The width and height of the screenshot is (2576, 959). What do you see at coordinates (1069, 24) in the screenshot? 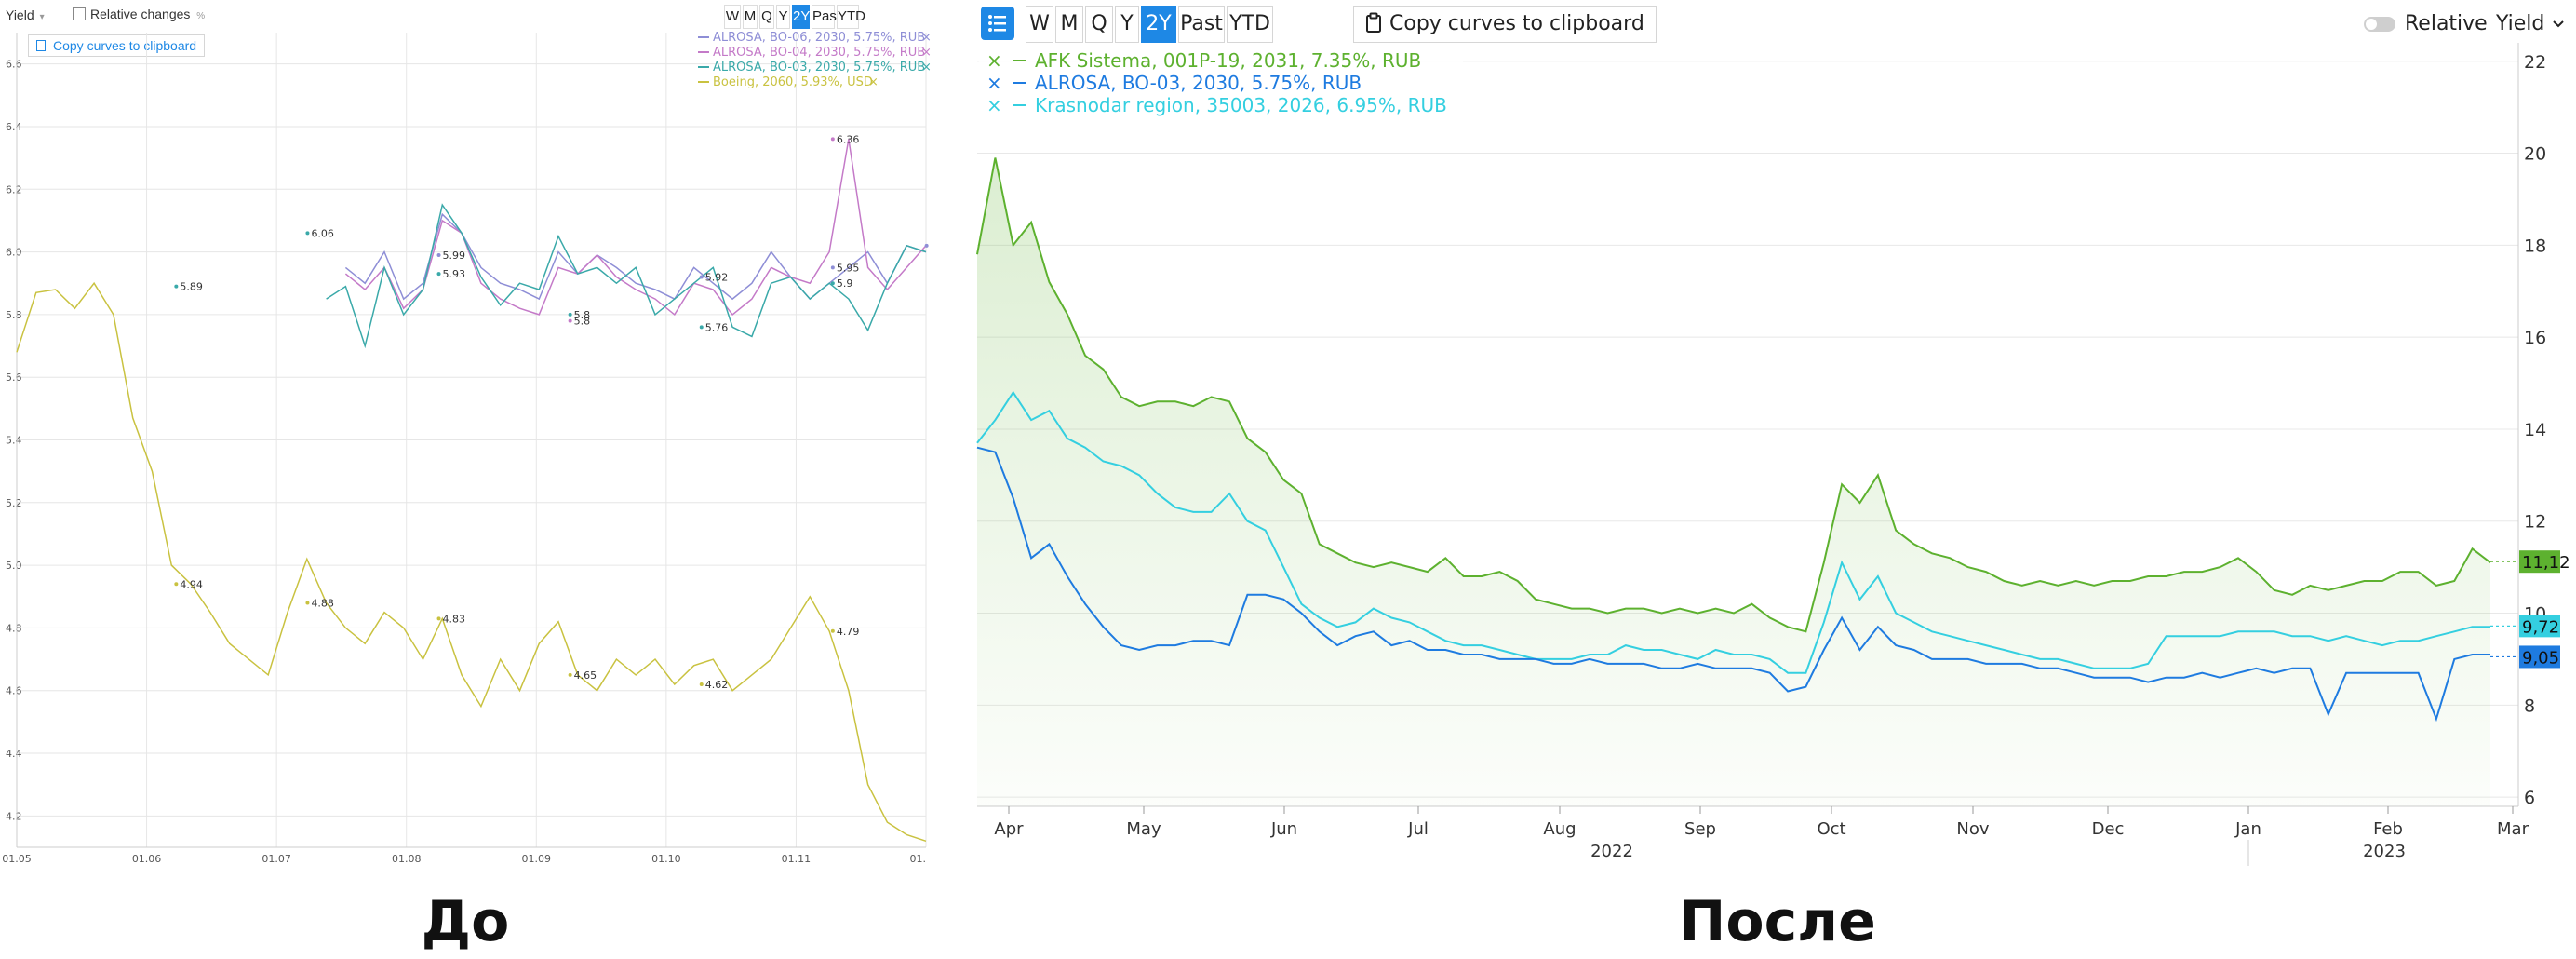
I see `right-period-m: M` at bounding box center [1069, 24].